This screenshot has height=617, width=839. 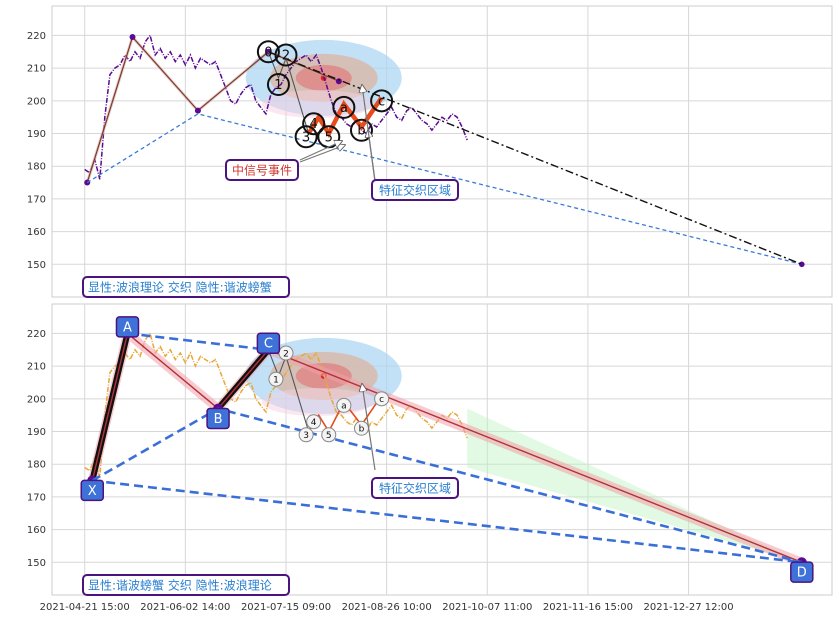 I want to click on xabcd-label-D: D, so click(x=802, y=573).